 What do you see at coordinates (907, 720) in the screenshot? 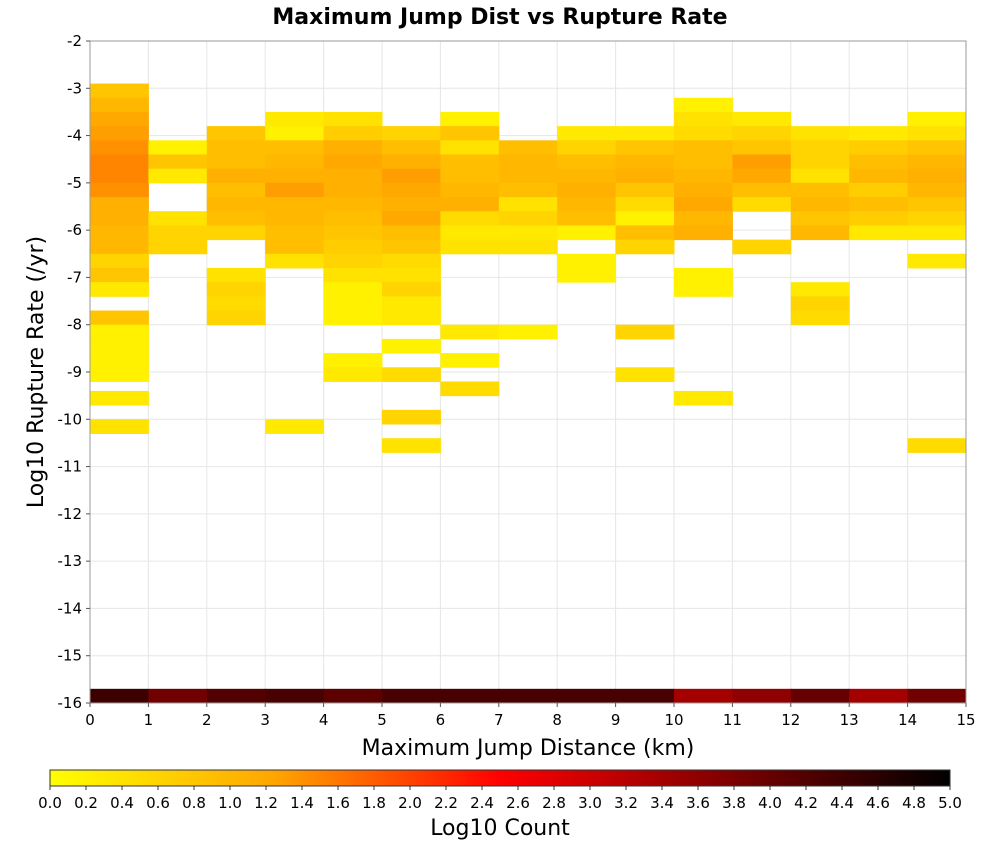
I see `x-tick-label: 14` at bounding box center [907, 720].